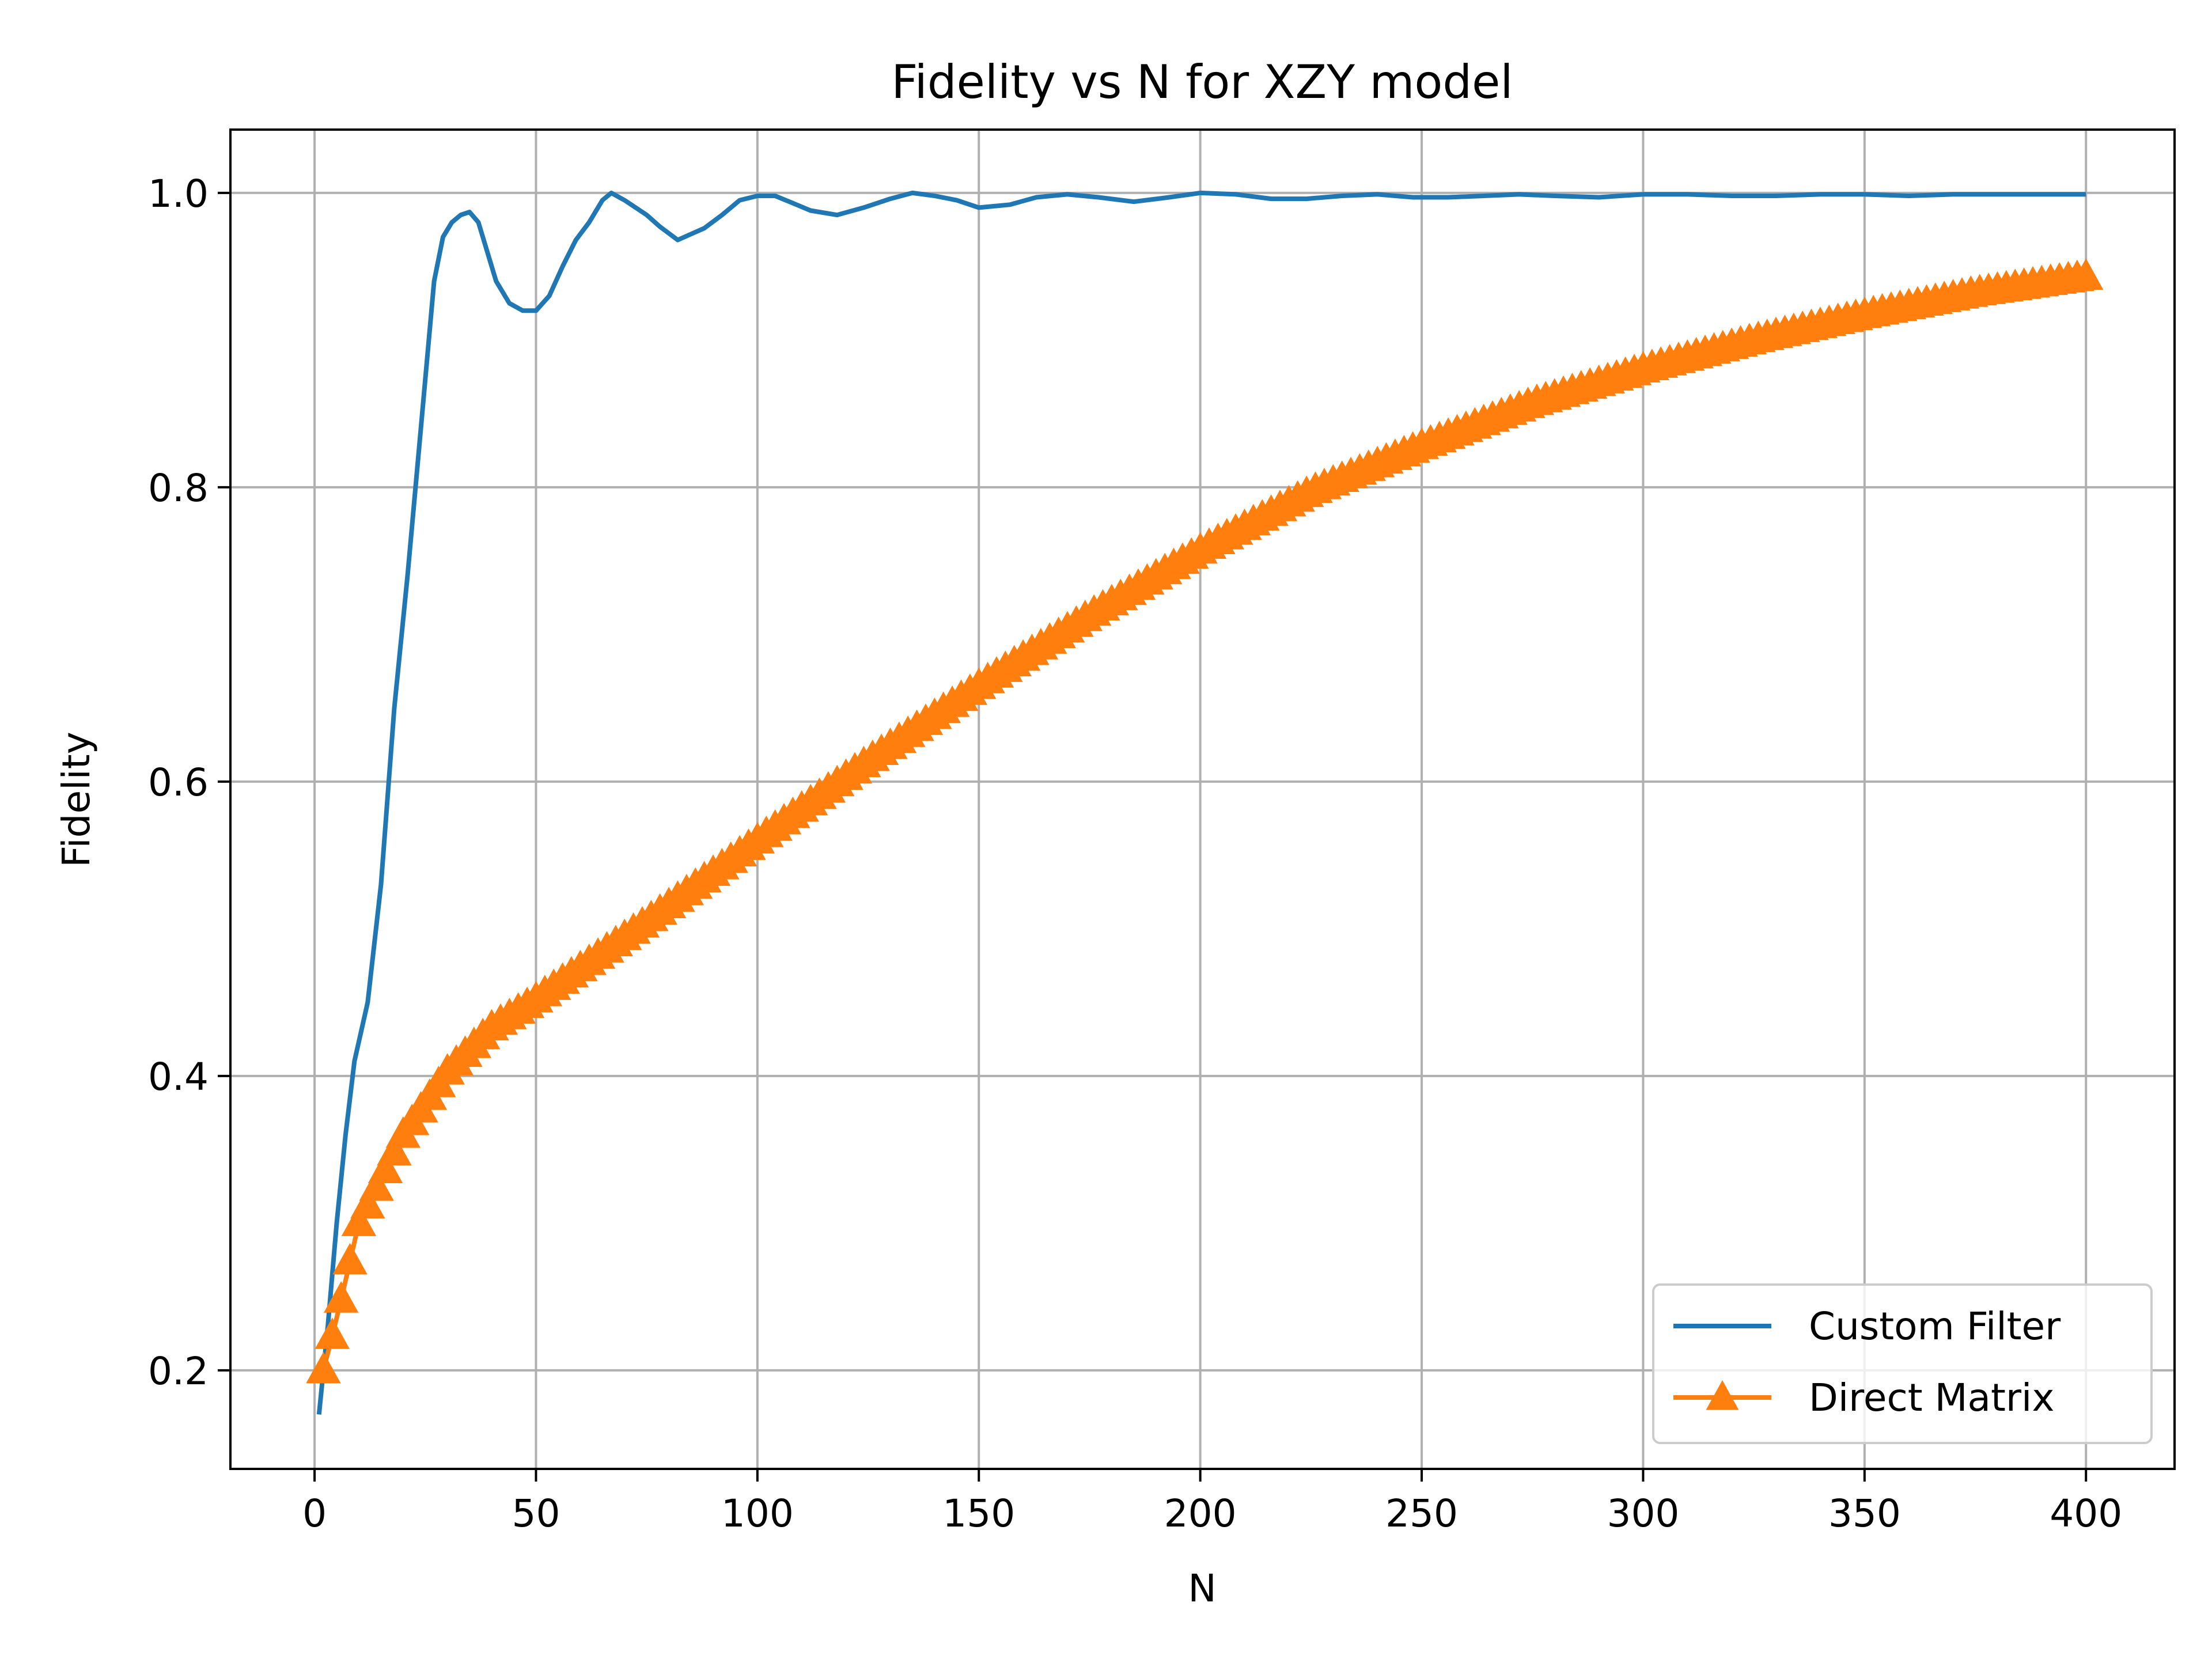 This screenshot has width=2212, height=1659. I want to click on legend-label-direct-matrix: Direct Matrix, so click(1931, 1398).